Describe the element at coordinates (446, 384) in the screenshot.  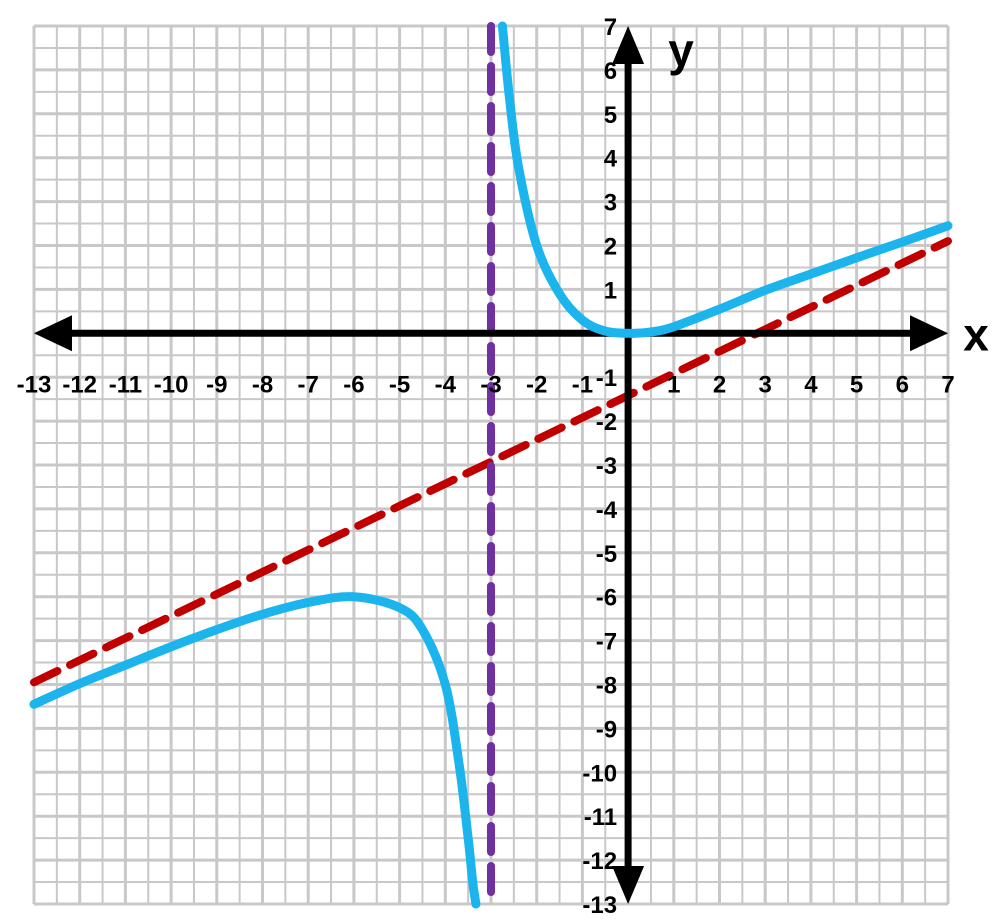
I see `x-tick-label: -4` at that location.